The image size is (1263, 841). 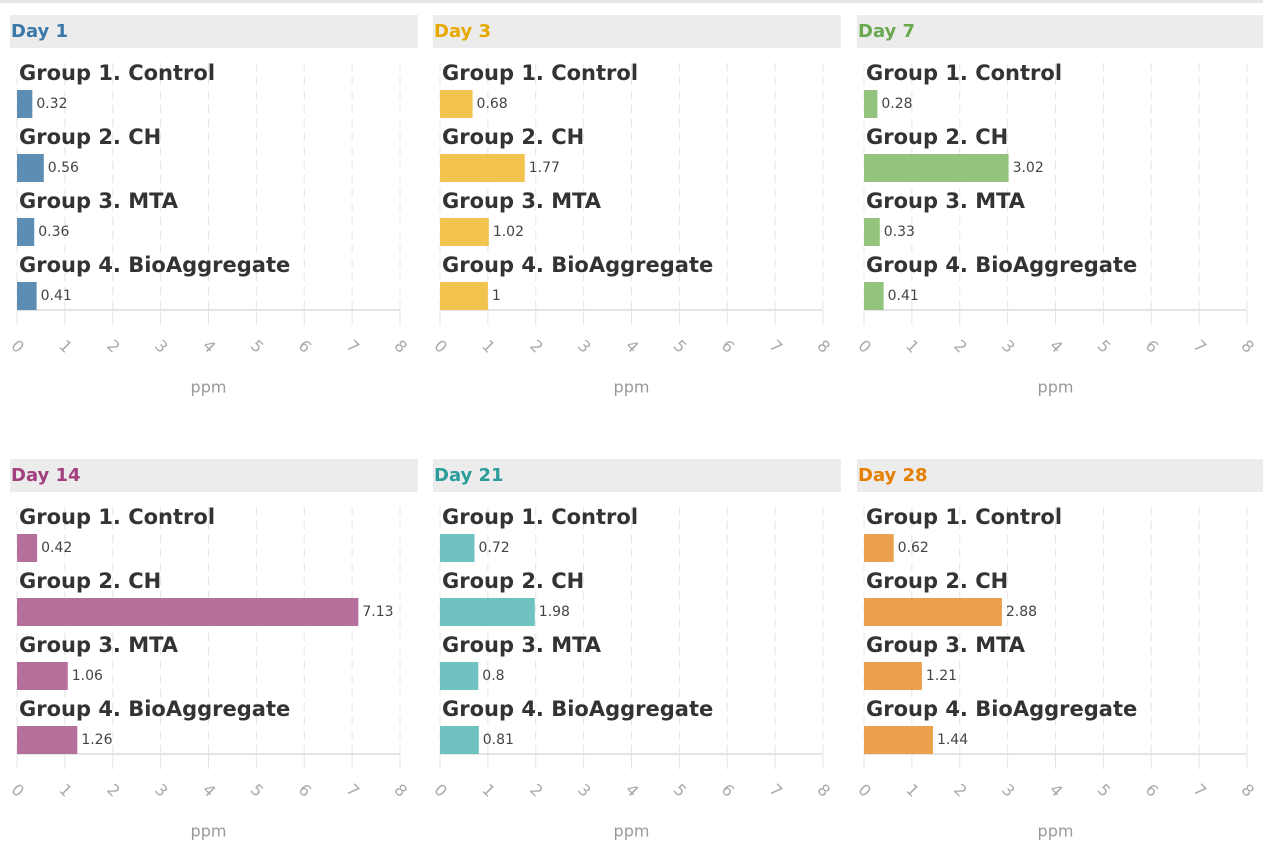 What do you see at coordinates (493, 548) in the screenshot?
I see `value-label: 0.72` at bounding box center [493, 548].